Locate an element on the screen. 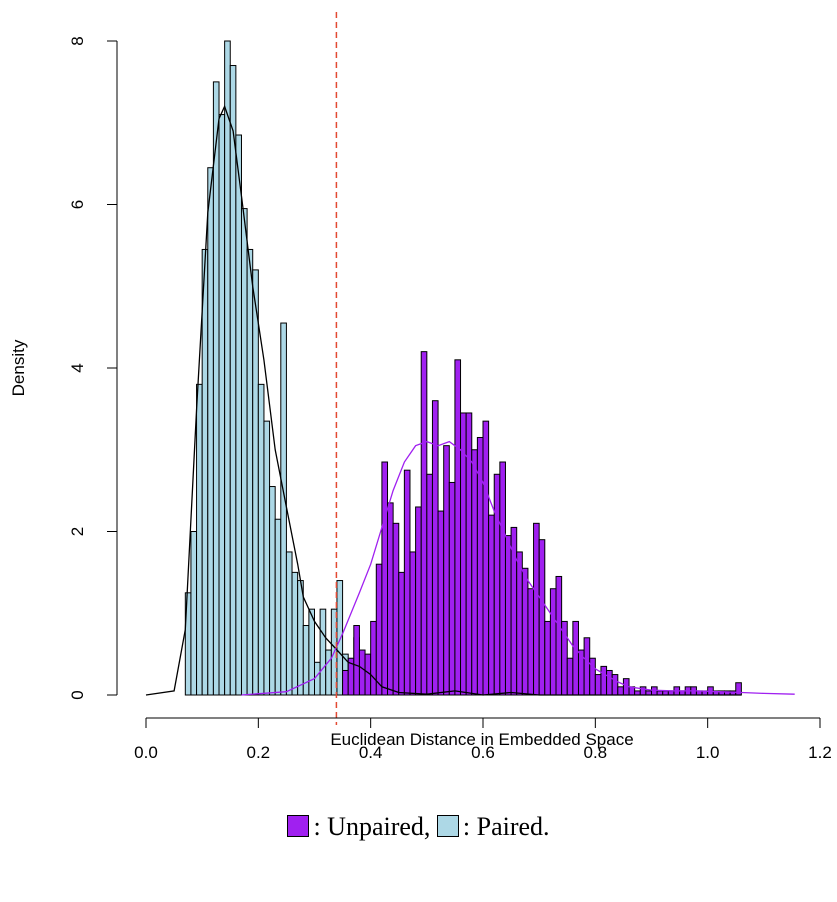  x-tick-label: 1.0 is located at coordinates (708, 752).